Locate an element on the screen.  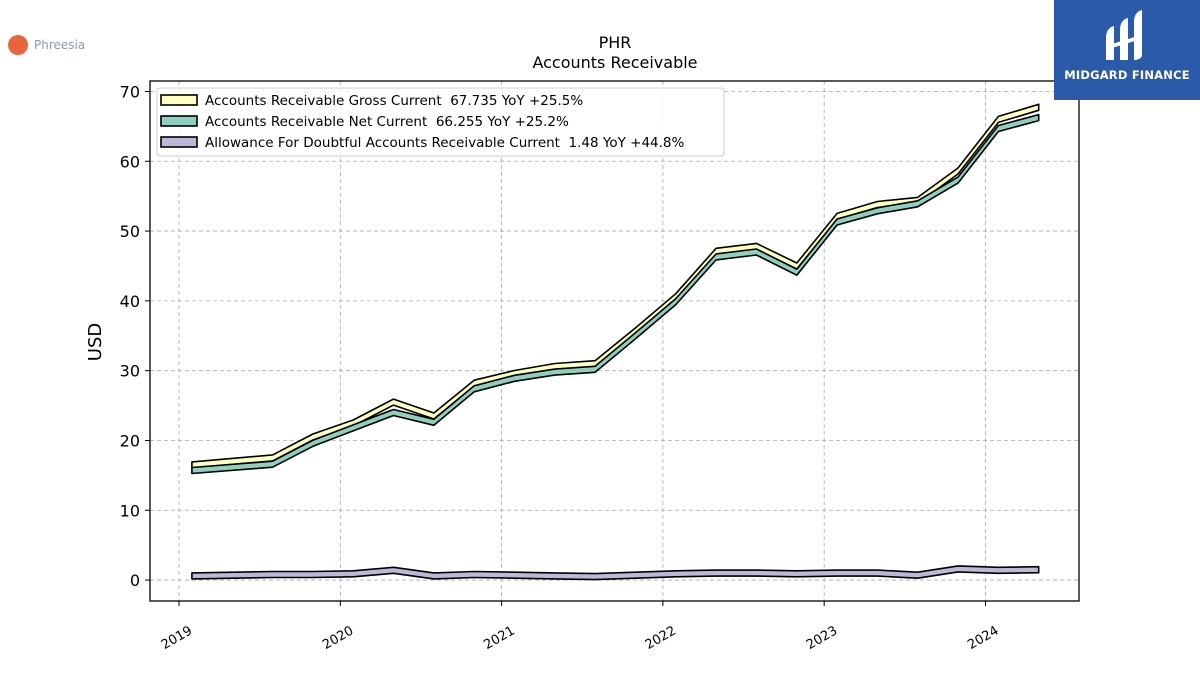
y-tick-label: 60 is located at coordinates (130, 161).